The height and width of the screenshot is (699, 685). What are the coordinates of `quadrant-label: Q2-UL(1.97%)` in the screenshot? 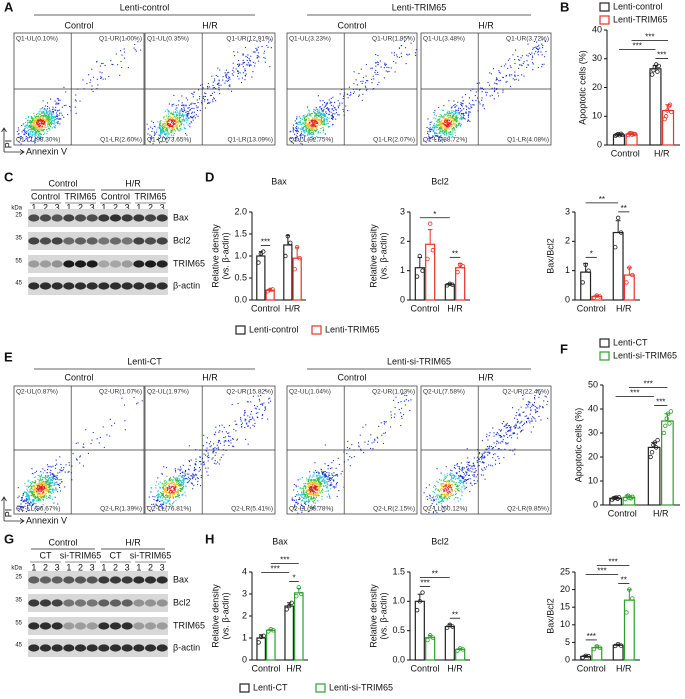 It's located at (168, 392).